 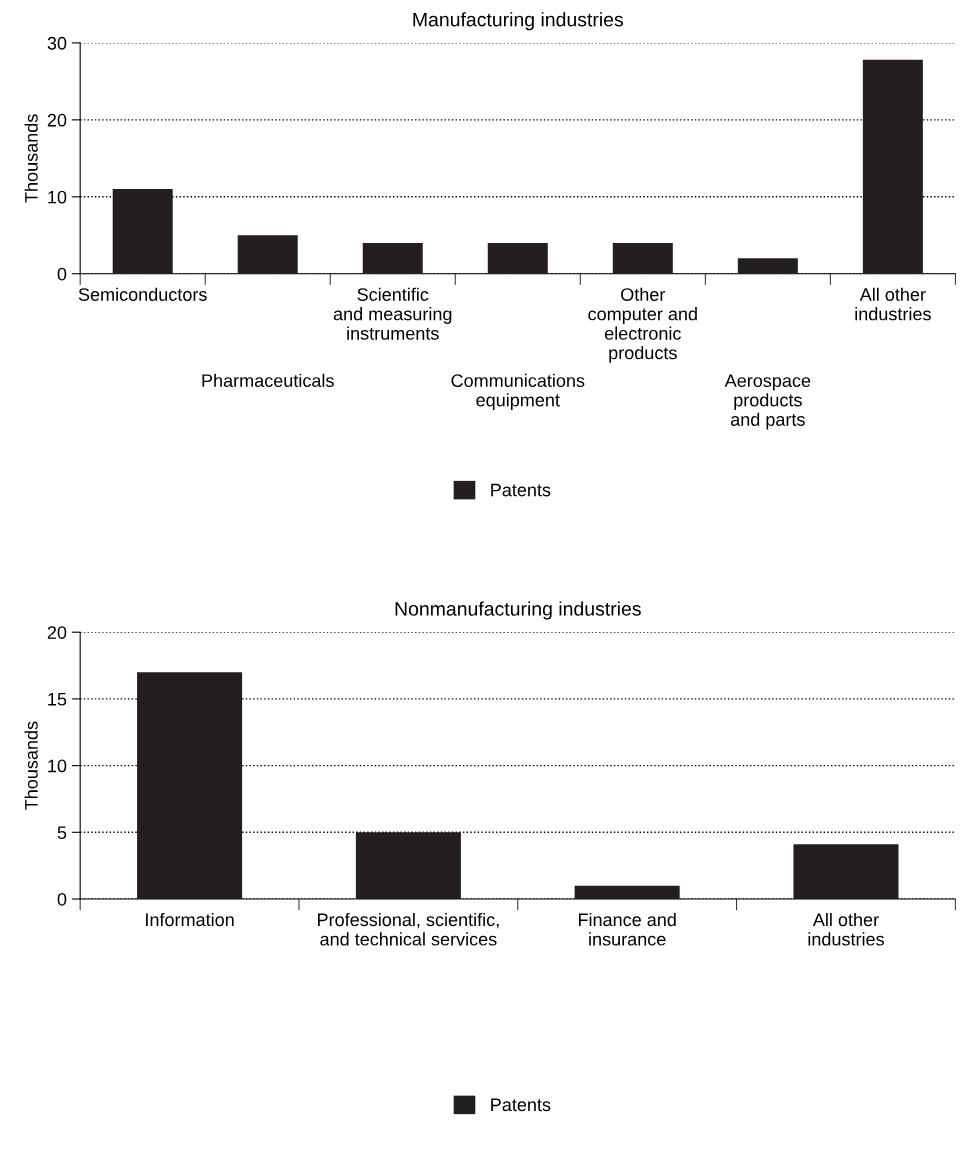 What do you see at coordinates (518, 610) in the screenshot?
I see `chart-title: Nonmanufacturing industries` at bounding box center [518, 610].